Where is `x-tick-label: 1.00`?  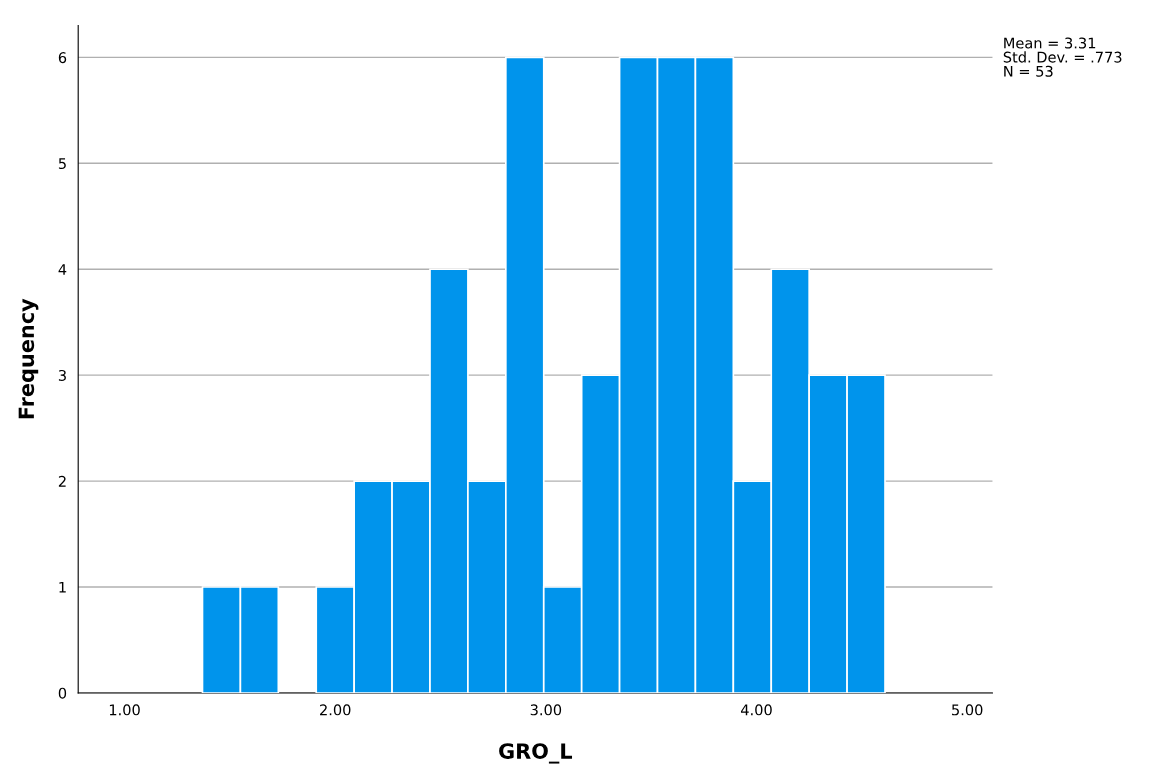
x-tick-label: 1.00 is located at coordinates (124, 710).